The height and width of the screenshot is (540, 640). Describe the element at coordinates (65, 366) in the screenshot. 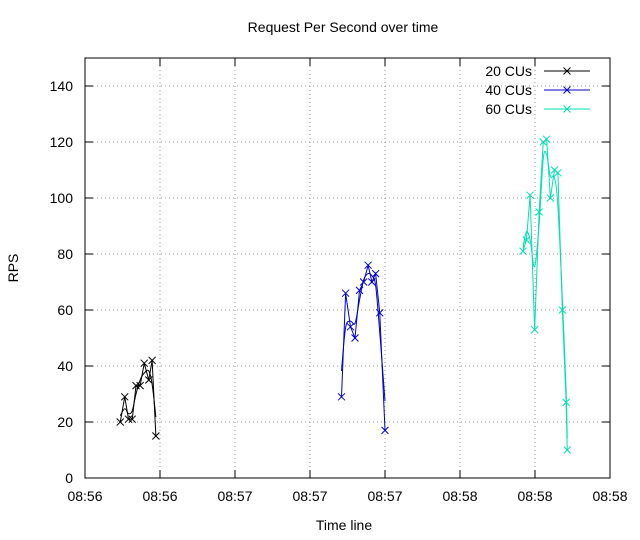

I see `y-tick-label: 40` at that location.